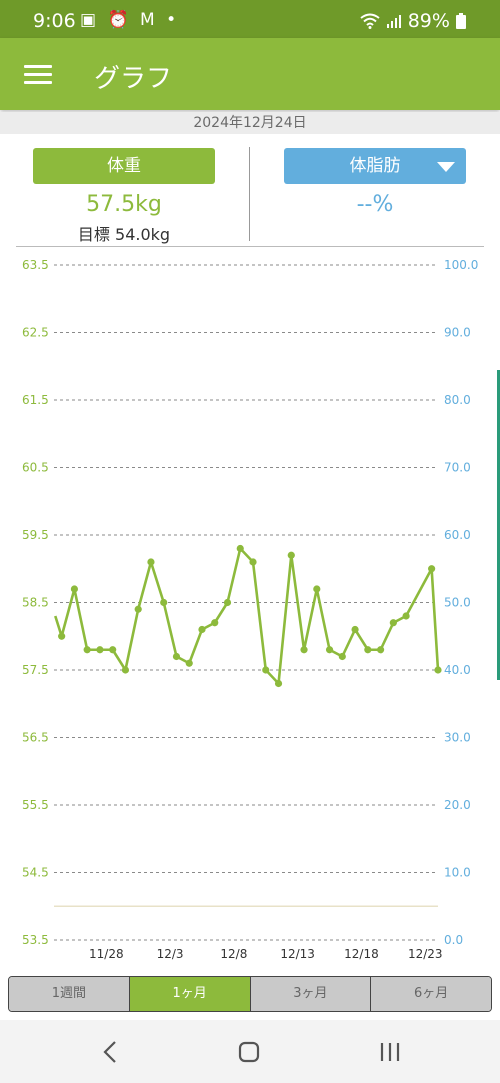 The height and width of the screenshot is (1083, 500). Describe the element at coordinates (457, 603) in the screenshot. I see `y-right-tick-label: 50.0` at that location.